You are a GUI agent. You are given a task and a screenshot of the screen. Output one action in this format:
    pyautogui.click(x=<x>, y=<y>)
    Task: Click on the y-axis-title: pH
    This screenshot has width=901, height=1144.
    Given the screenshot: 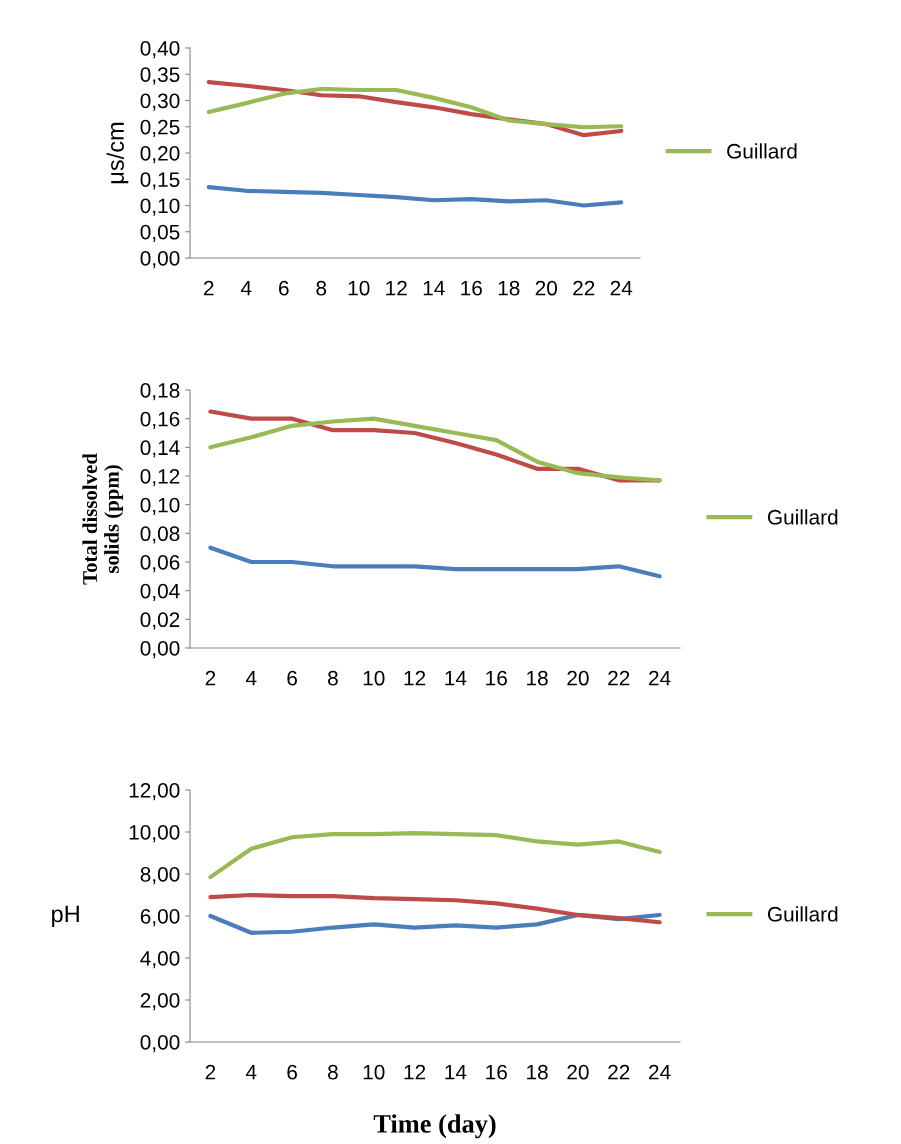 What is the action you would take?
    pyautogui.click(x=65, y=916)
    